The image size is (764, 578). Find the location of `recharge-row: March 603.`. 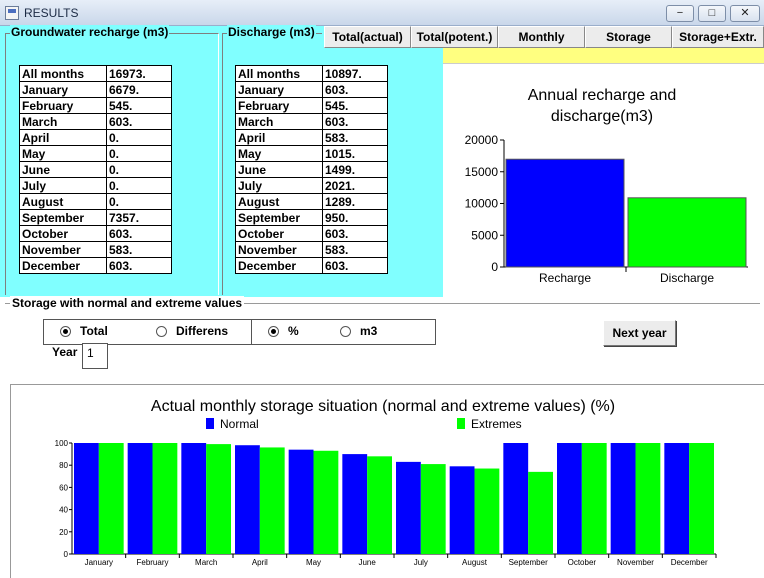

recharge-row: March 603. is located at coordinates (95, 121).